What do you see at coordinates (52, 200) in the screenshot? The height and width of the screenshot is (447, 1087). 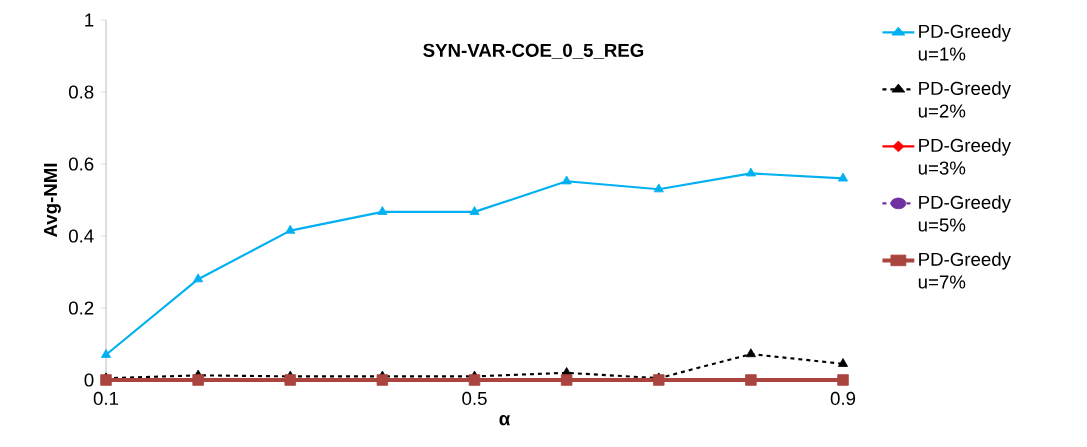 I see `y-axis-title: Avg-NMI` at bounding box center [52, 200].